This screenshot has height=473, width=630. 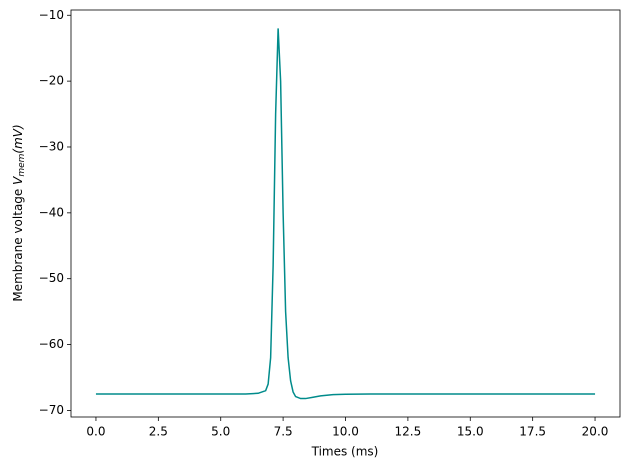 I want to click on x-tick-label: 12.5, so click(x=408, y=432).